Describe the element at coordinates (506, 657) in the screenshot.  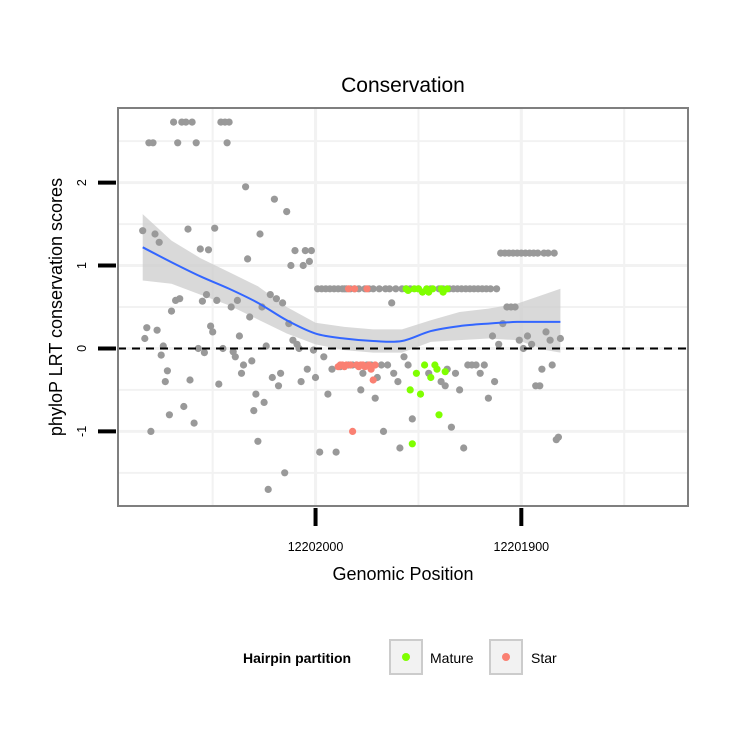
I see `legend-marker-star` at that location.